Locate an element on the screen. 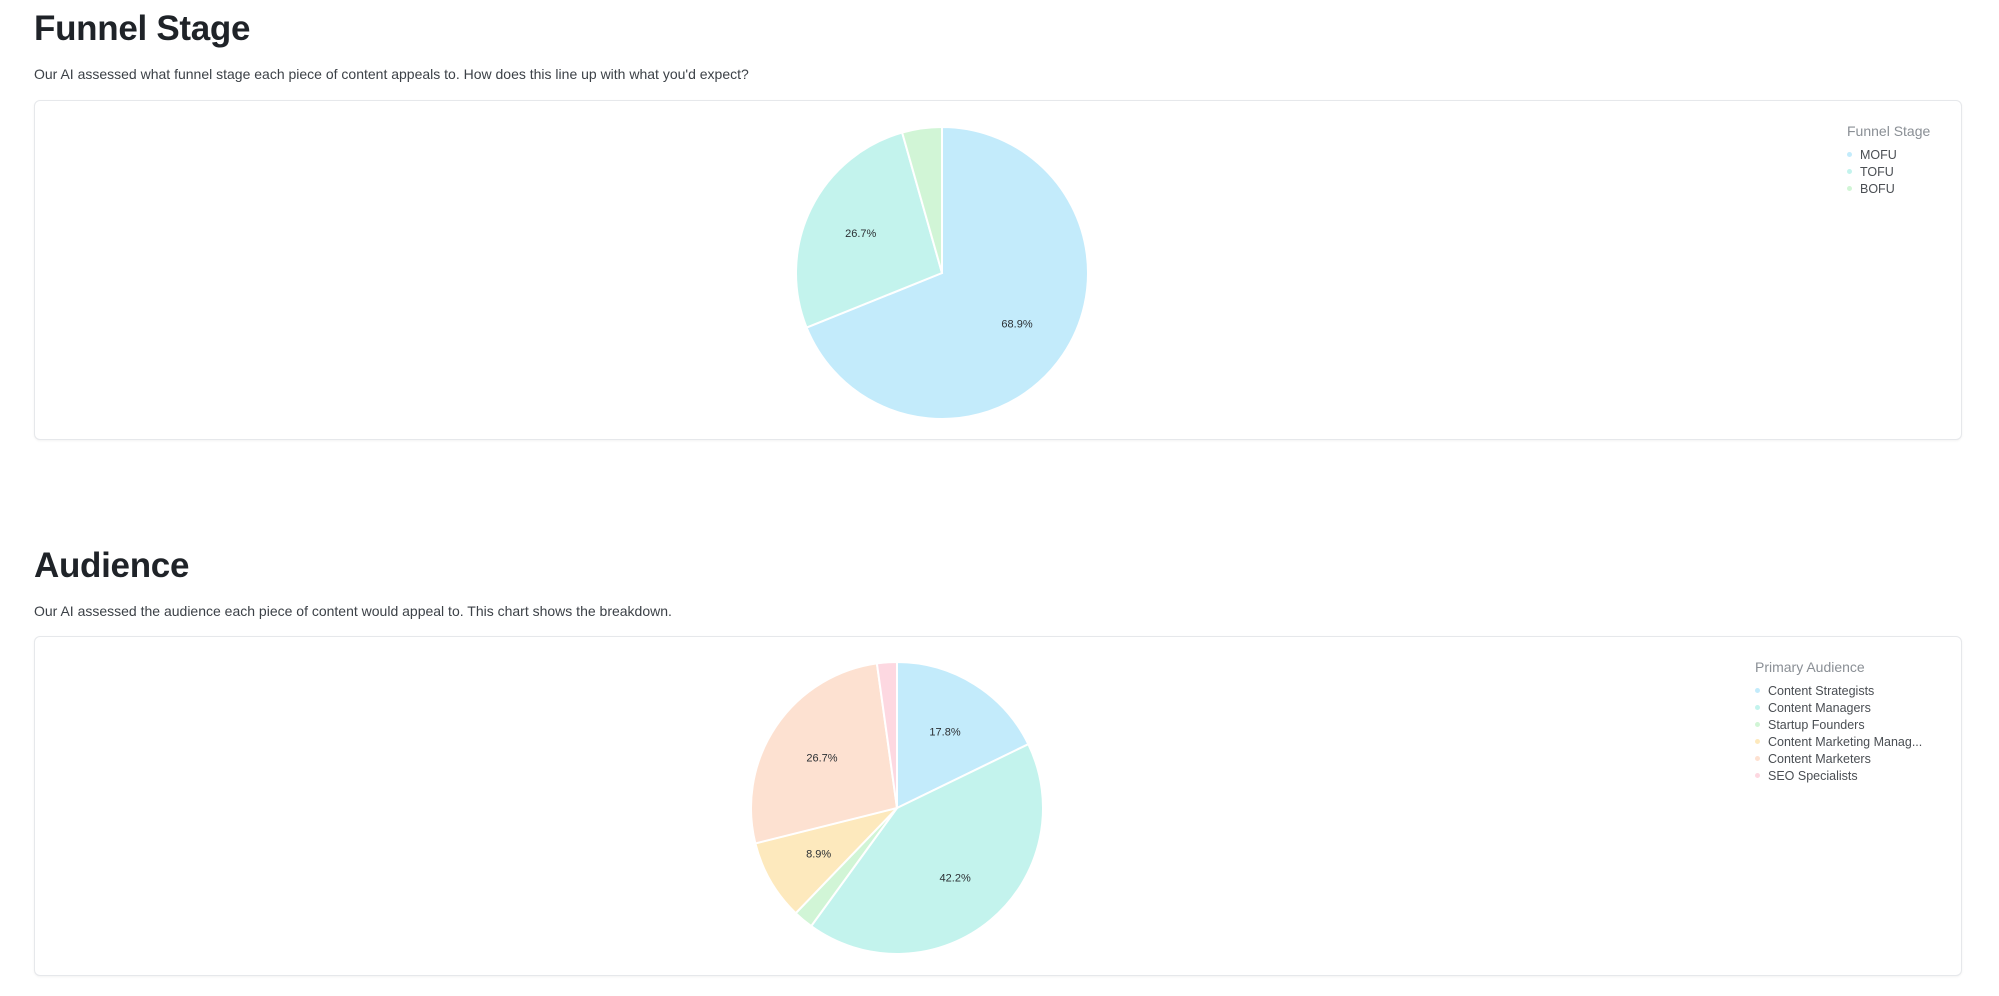 This screenshot has height=996, width=1999. legend-label: MOFU is located at coordinates (1878, 154).